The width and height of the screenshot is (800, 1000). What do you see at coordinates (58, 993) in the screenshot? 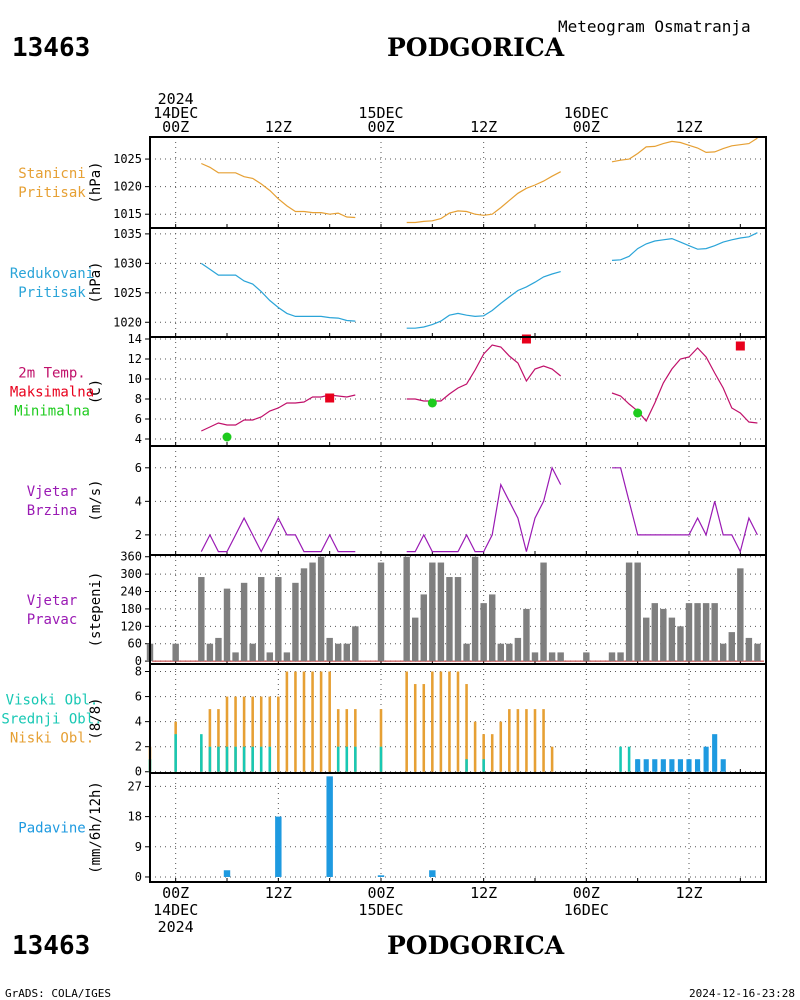
I see `credit-text: GrADS: COLA/IGES` at bounding box center [58, 993].